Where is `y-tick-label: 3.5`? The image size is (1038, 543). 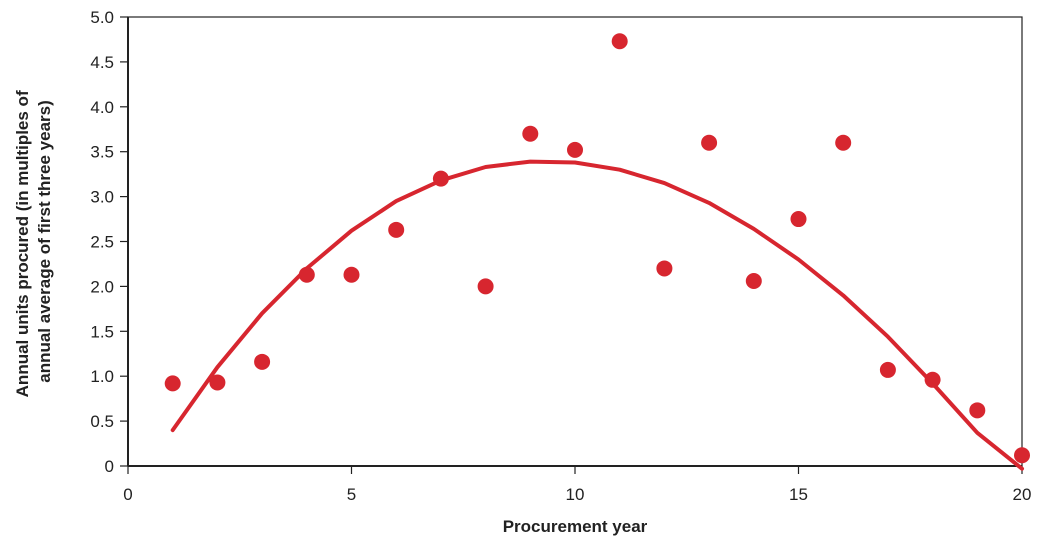
y-tick-label: 3.5 is located at coordinates (102, 152).